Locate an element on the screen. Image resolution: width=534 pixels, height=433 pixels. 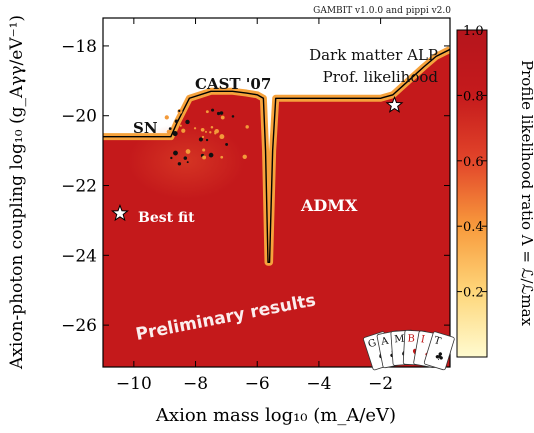
colorbar-ticks: 0.2 0.4 0.6 0.8 1.0 is located at coordinates (472, 162).